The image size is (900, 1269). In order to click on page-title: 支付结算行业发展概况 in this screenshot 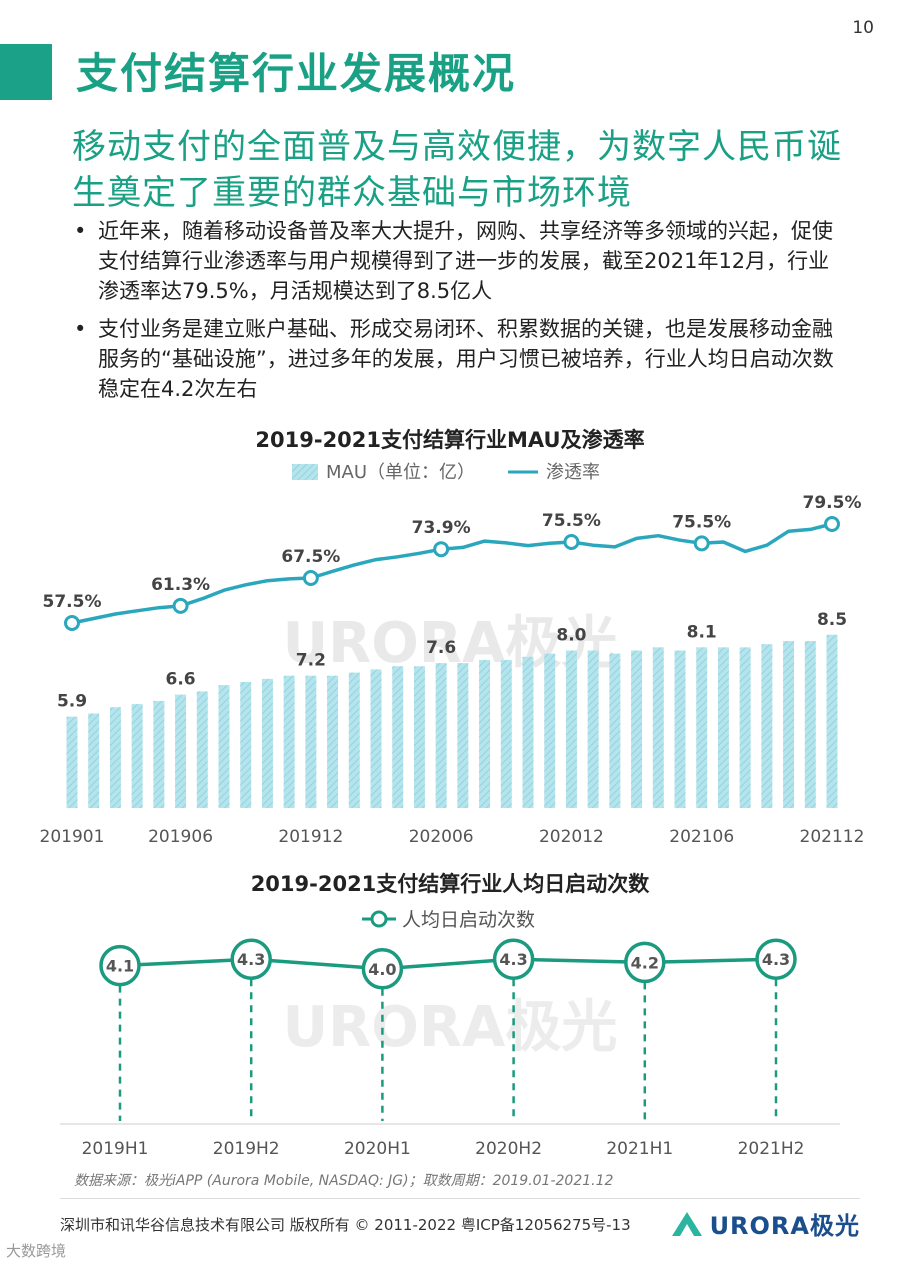, I will do `click(296, 73)`.